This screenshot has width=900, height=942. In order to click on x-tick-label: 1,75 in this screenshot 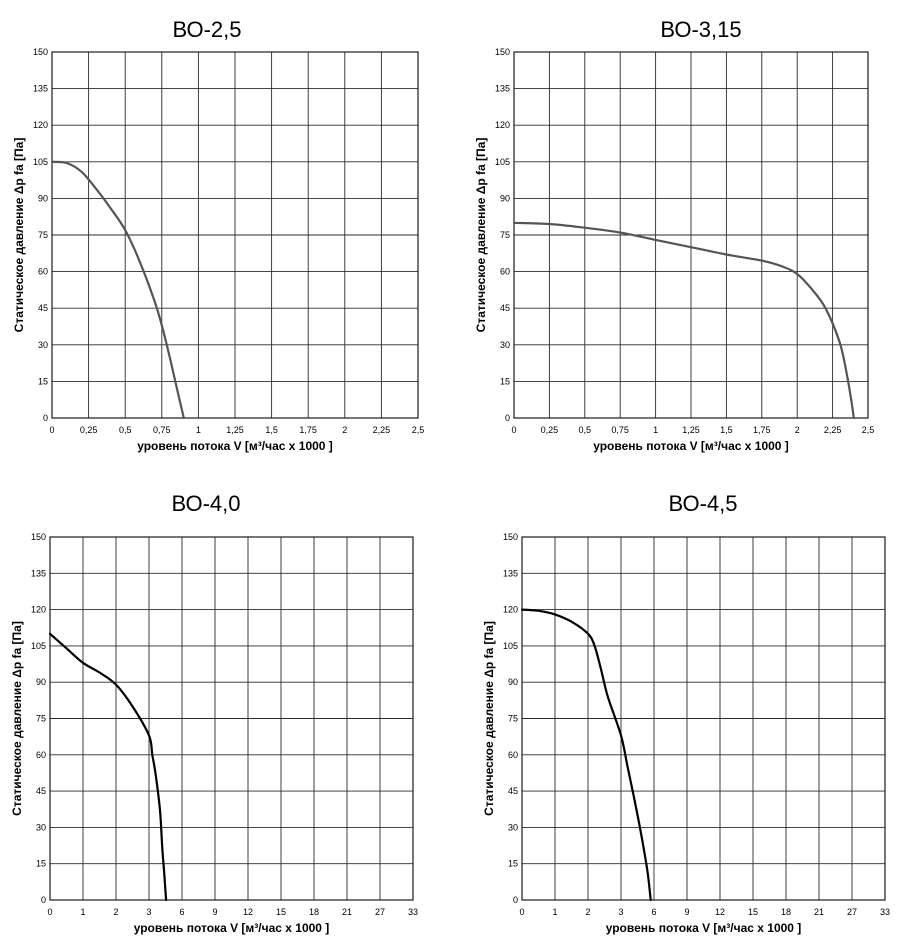, I will do `click(308, 430)`.